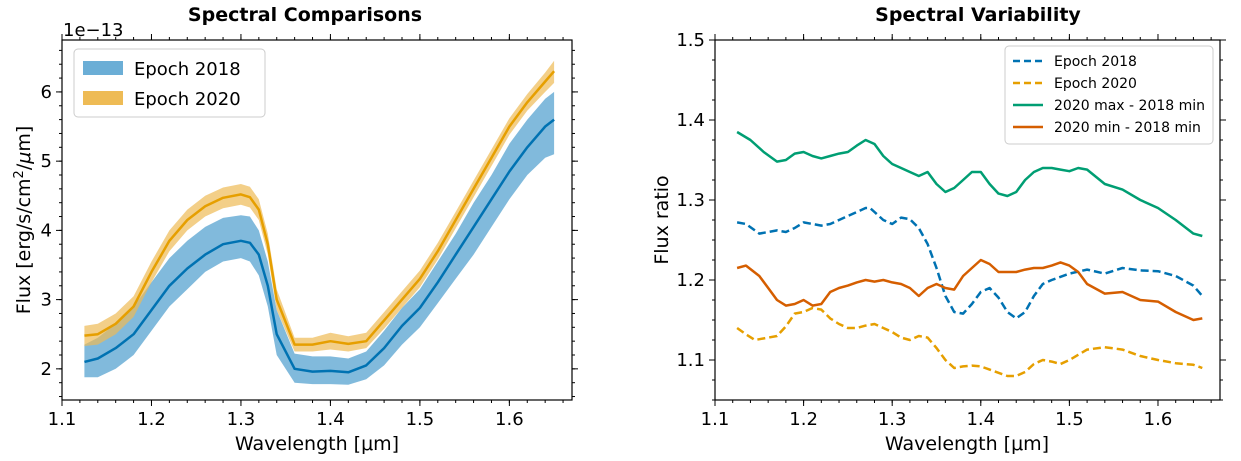 The image size is (1241, 461). What do you see at coordinates (969, 184) in the screenshot?
I see `line-2020-max-2018-min` at bounding box center [969, 184].